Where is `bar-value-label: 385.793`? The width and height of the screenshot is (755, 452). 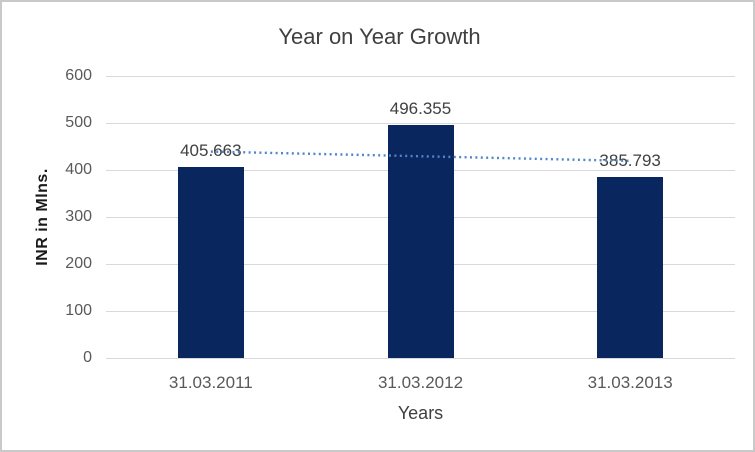
bar-value-label: 385.793 is located at coordinates (630, 160).